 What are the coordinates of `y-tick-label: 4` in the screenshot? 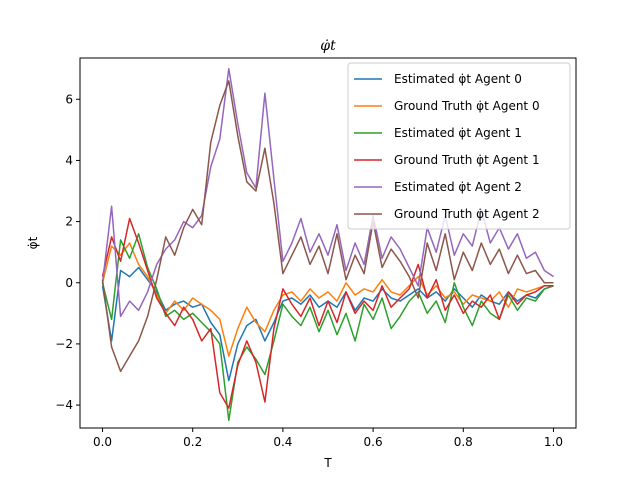 It's located at (69, 160).